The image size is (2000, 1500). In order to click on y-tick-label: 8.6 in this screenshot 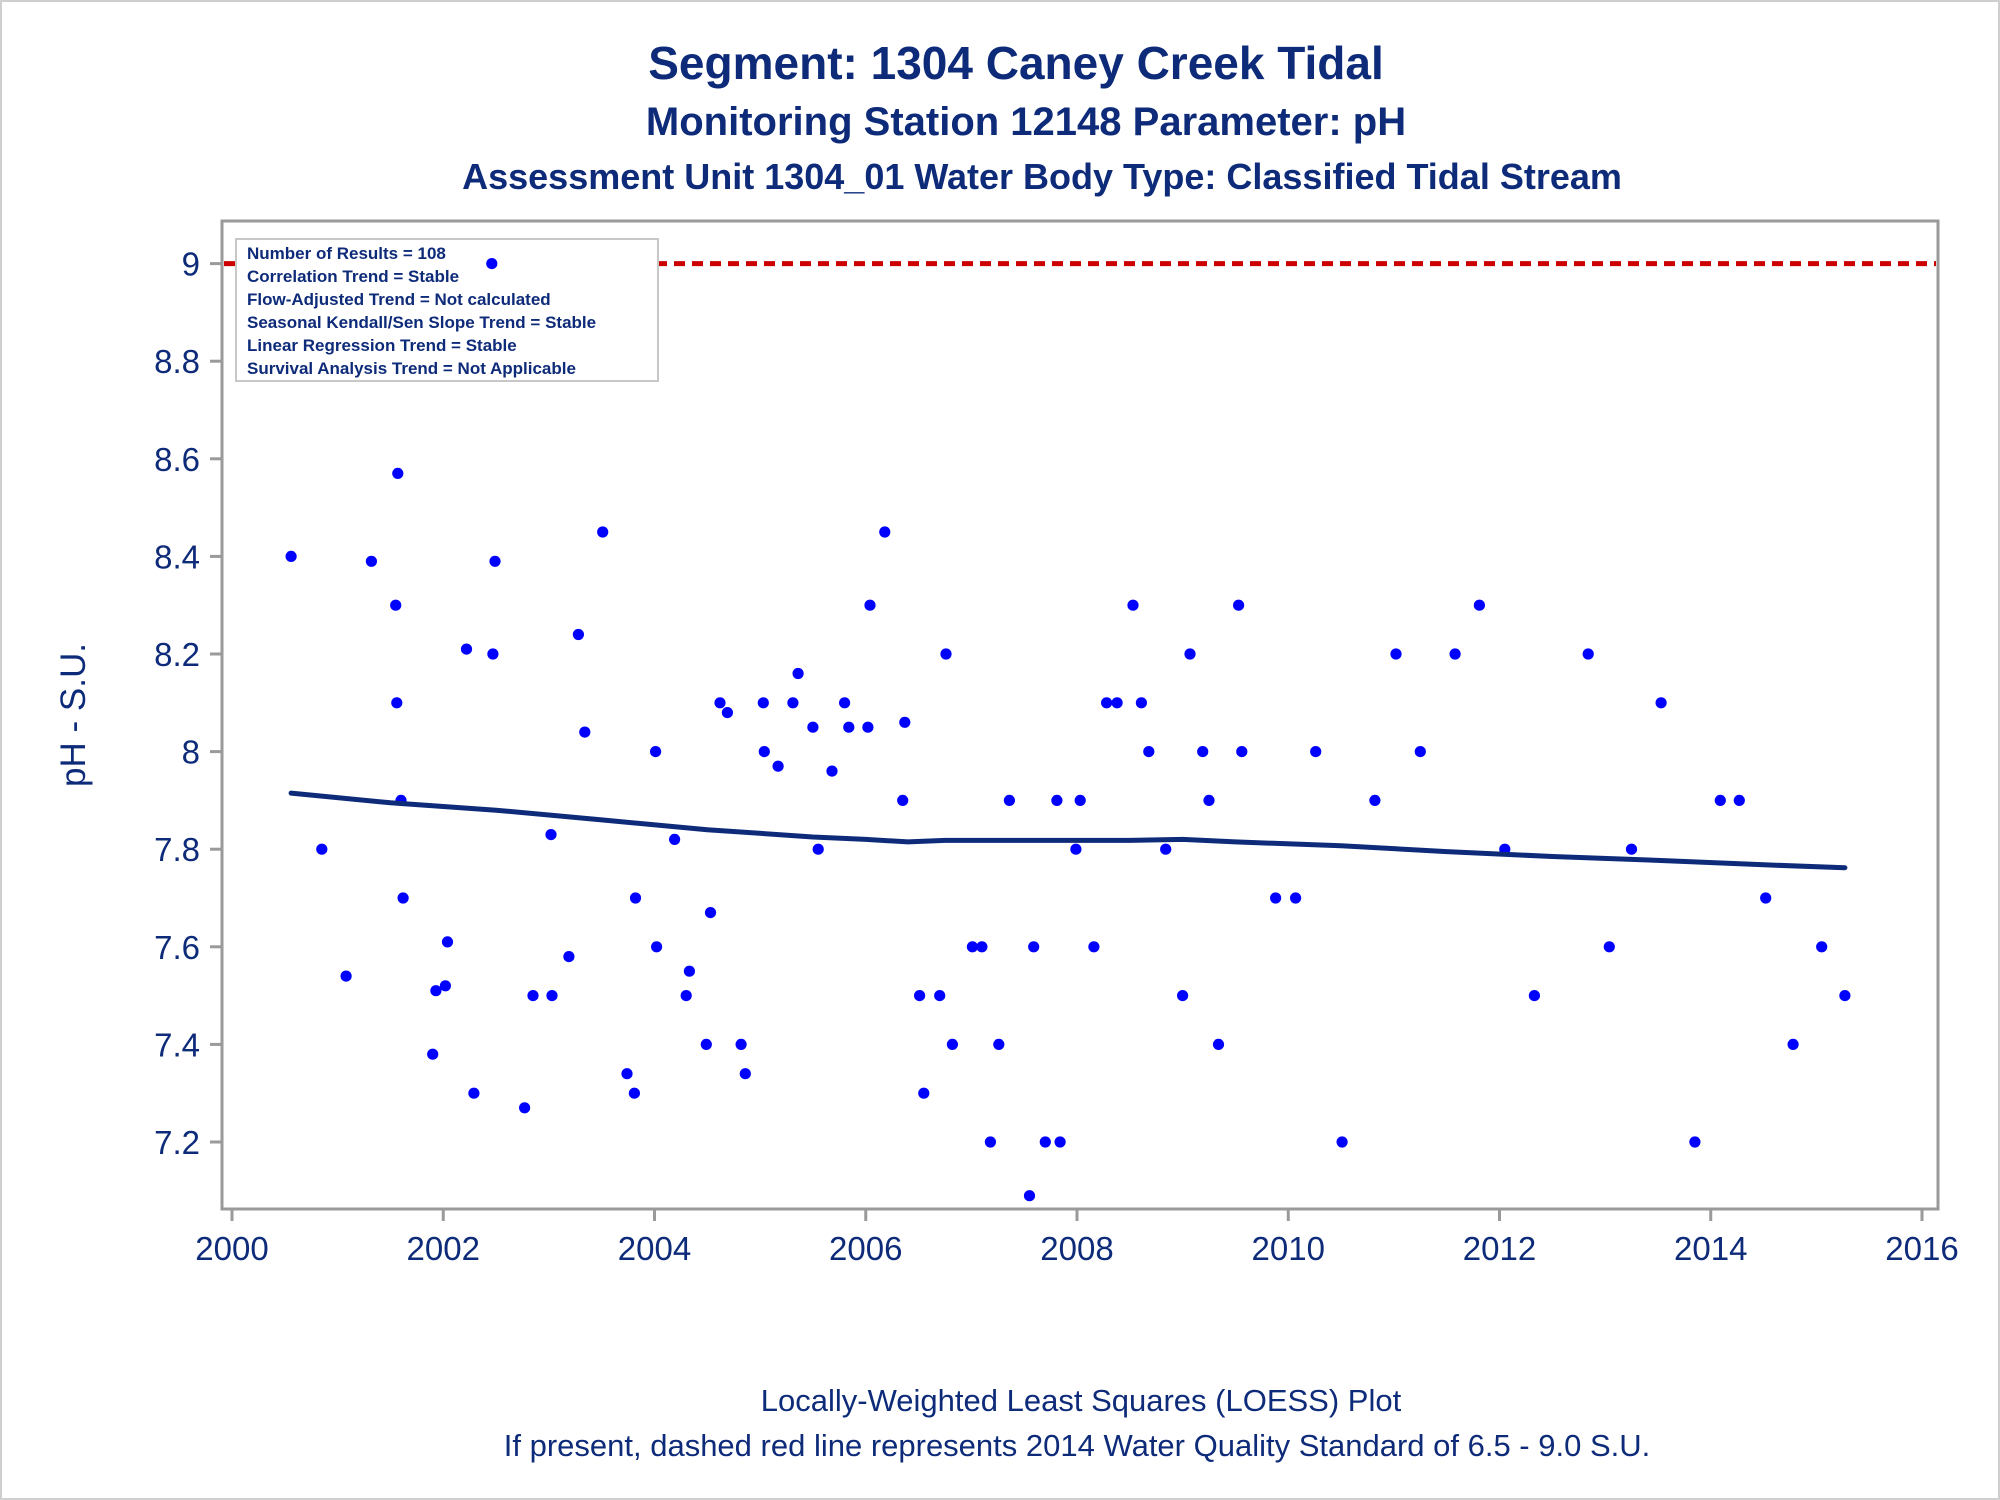, I will do `click(177, 459)`.